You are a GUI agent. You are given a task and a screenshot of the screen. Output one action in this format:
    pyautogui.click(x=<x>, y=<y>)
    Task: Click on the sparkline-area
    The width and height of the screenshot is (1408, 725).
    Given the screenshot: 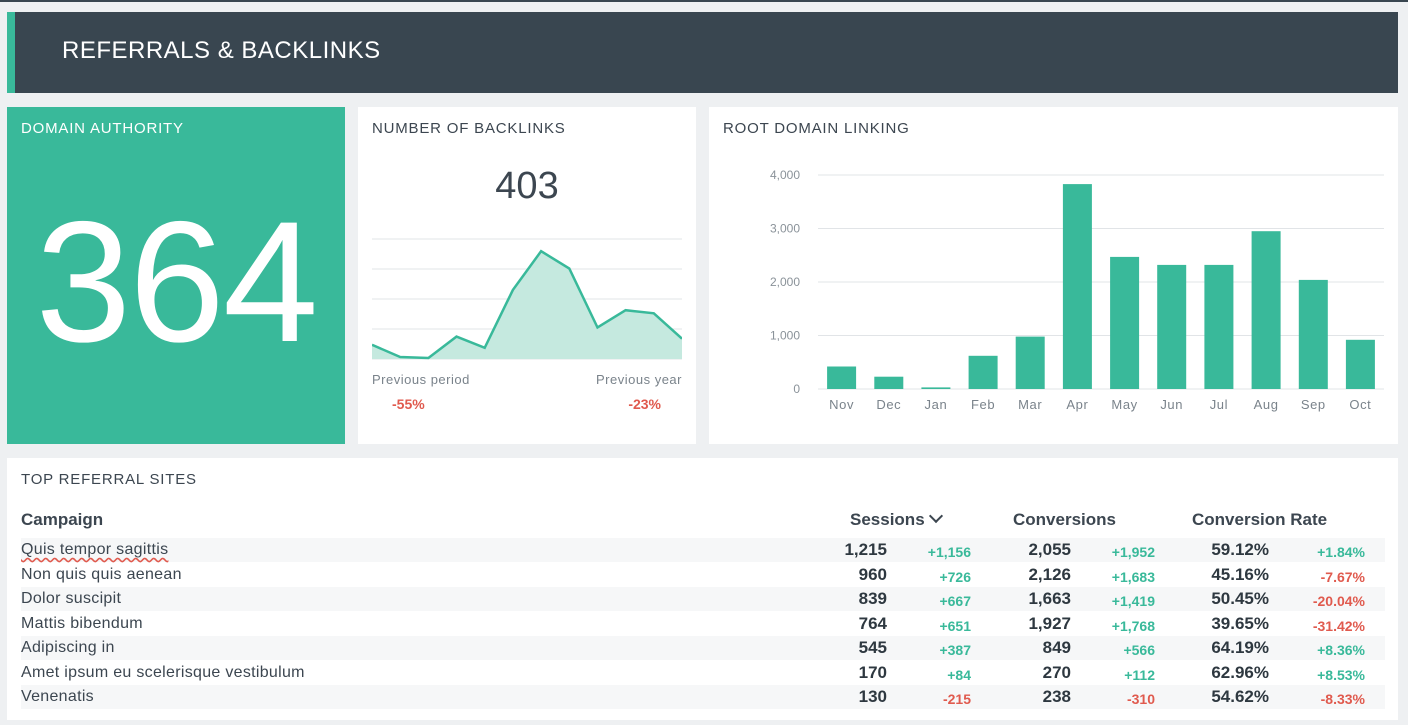 What is the action you would take?
    pyautogui.click(x=527, y=305)
    